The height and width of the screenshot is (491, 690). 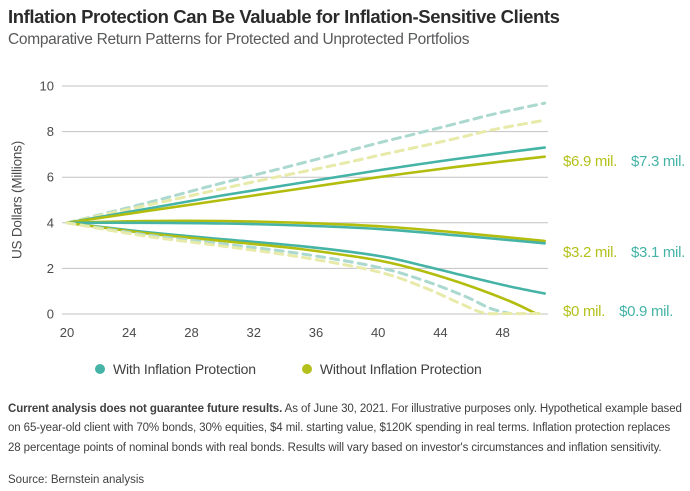 I want to click on value-label-with-middle: $3.1 mil., so click(x=658, y=252).